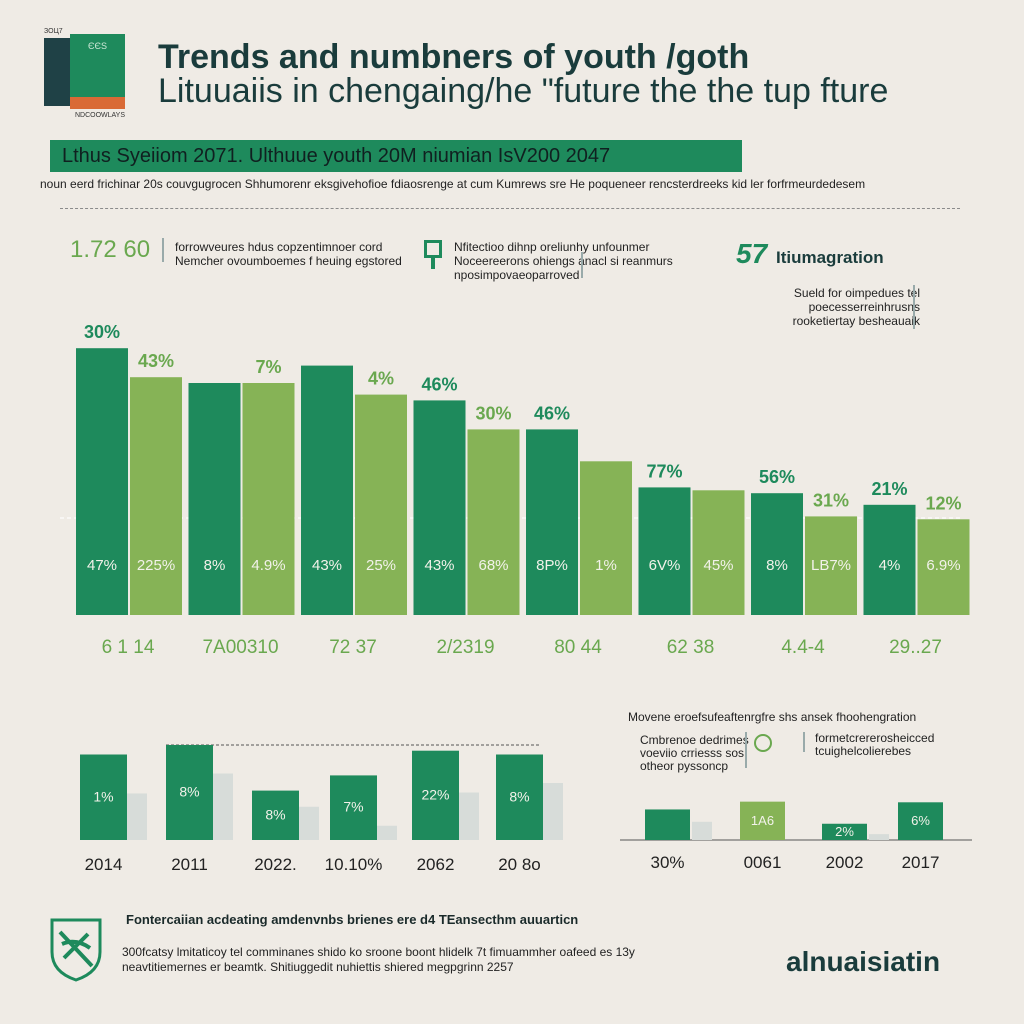  Describe the element at coordinates (156, 361) in the screenshot. I see `bar-top-label: 43%` at that location.